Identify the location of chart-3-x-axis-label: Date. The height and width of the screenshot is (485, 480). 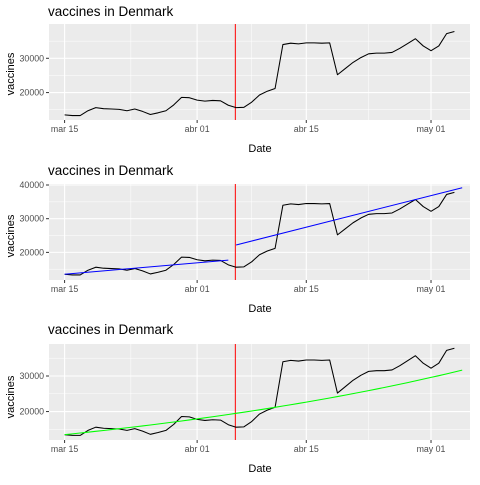
(259, 469).